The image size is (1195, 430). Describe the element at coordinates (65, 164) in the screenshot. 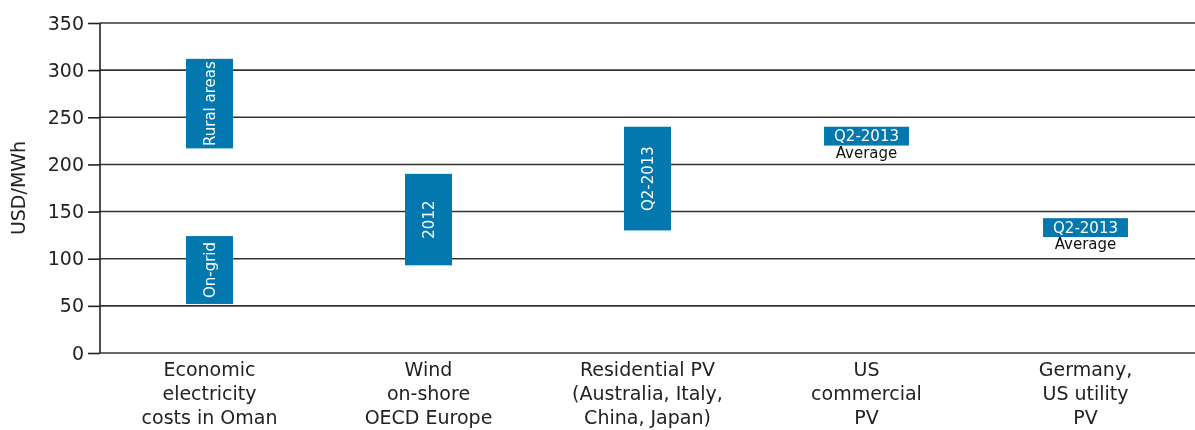

I see `y-tick-label: 200` at that location.